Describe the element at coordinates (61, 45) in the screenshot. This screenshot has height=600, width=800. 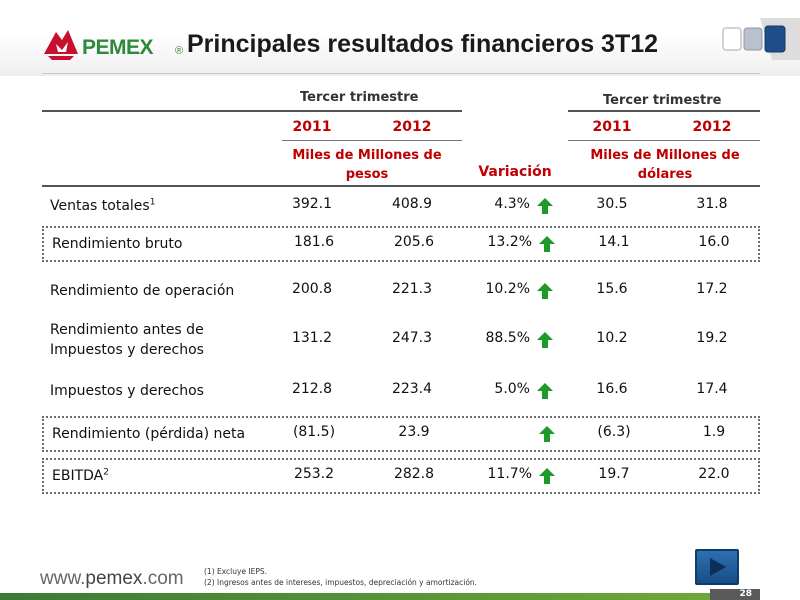
I see `pemex-eagle-icon` at that location.